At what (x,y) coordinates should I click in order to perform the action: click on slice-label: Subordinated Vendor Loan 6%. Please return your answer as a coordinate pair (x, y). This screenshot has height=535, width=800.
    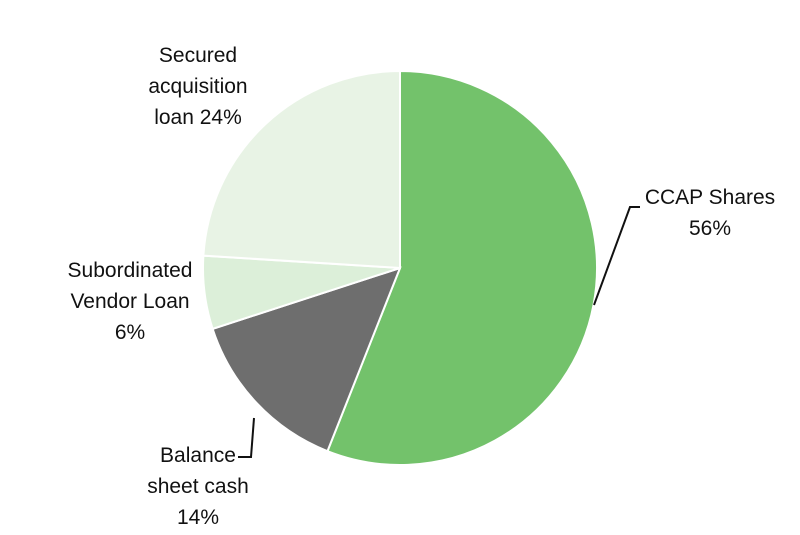
    Looking at the image, I should click on (130, 301).